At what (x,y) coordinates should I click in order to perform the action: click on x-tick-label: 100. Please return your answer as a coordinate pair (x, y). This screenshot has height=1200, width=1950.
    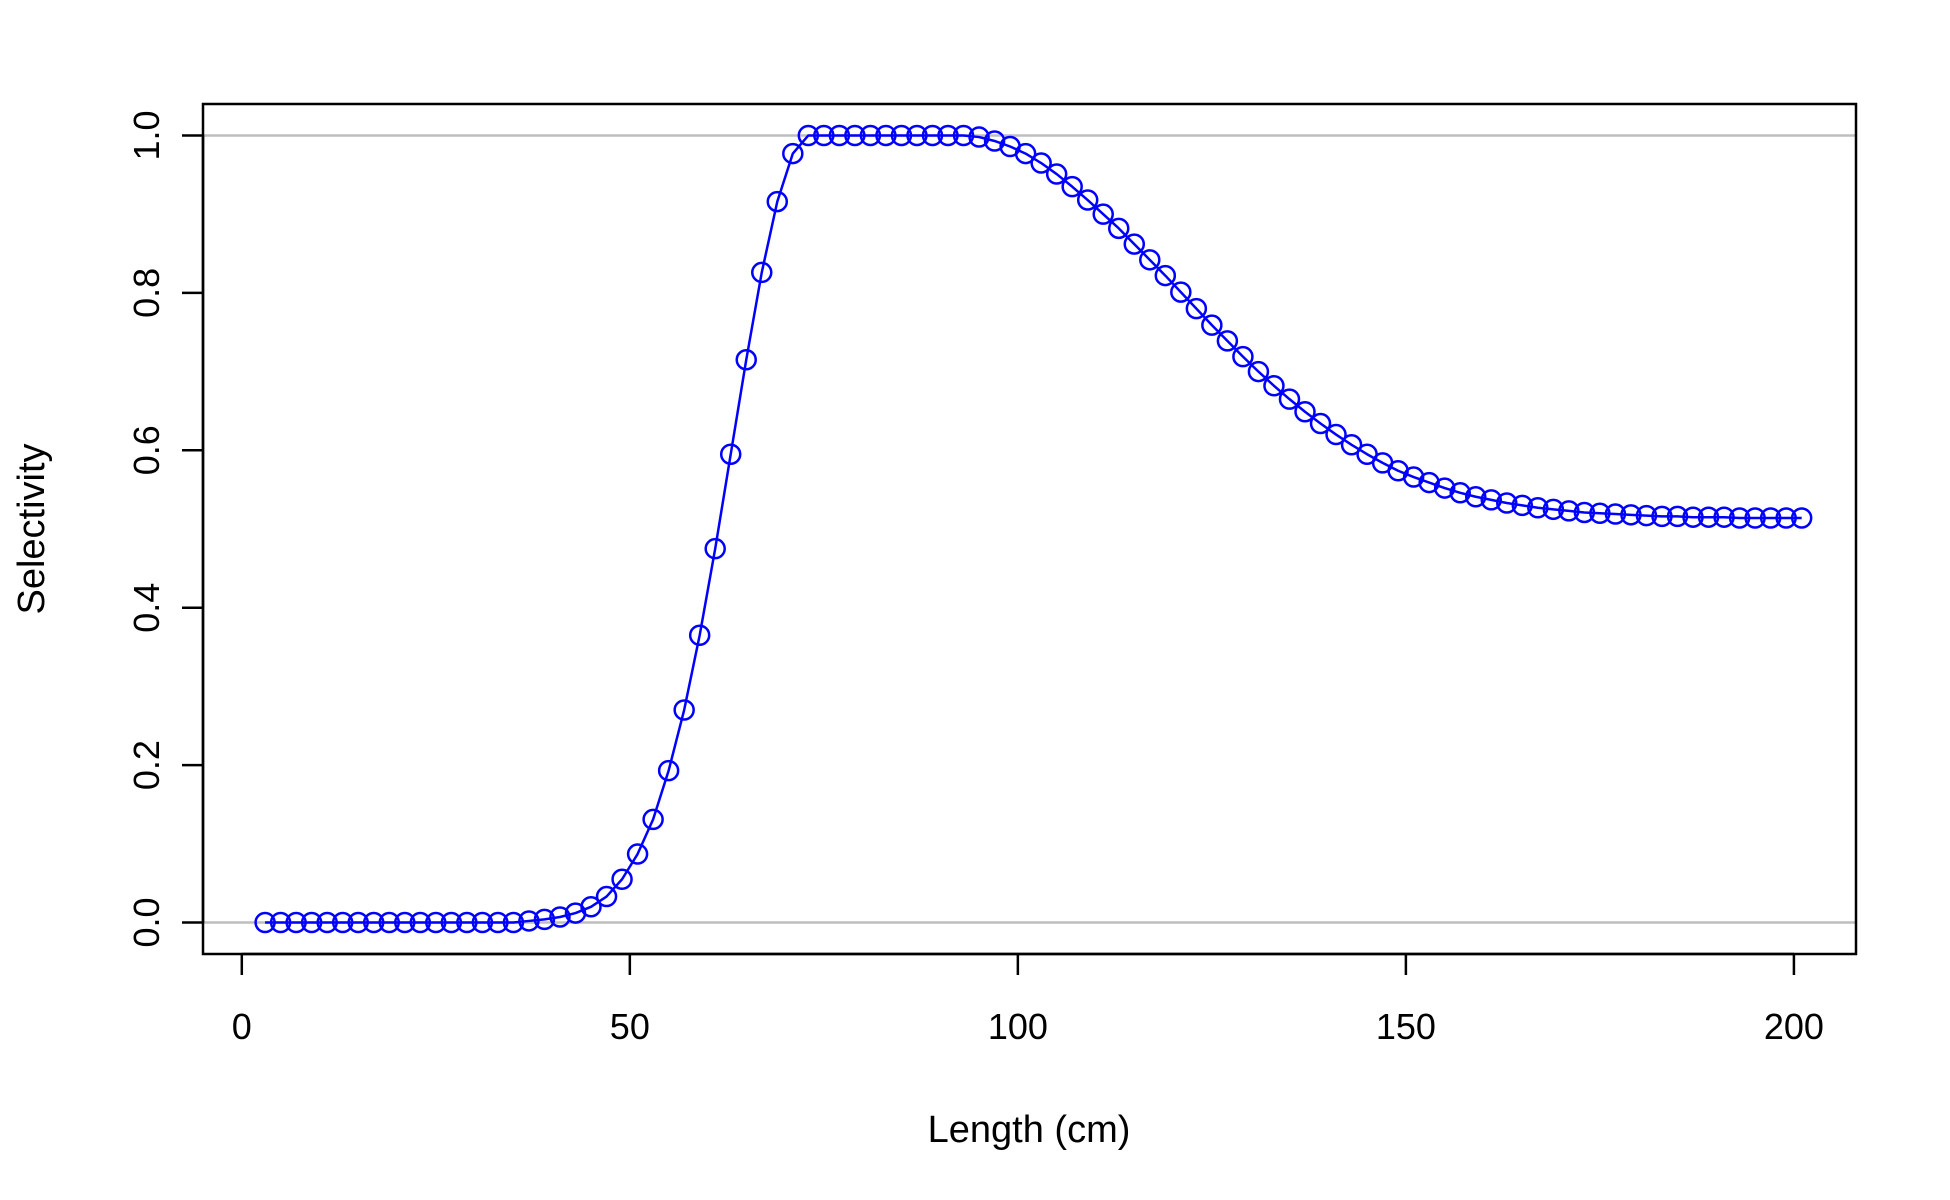
    Looking at the image, I should click on (1018, 1026).